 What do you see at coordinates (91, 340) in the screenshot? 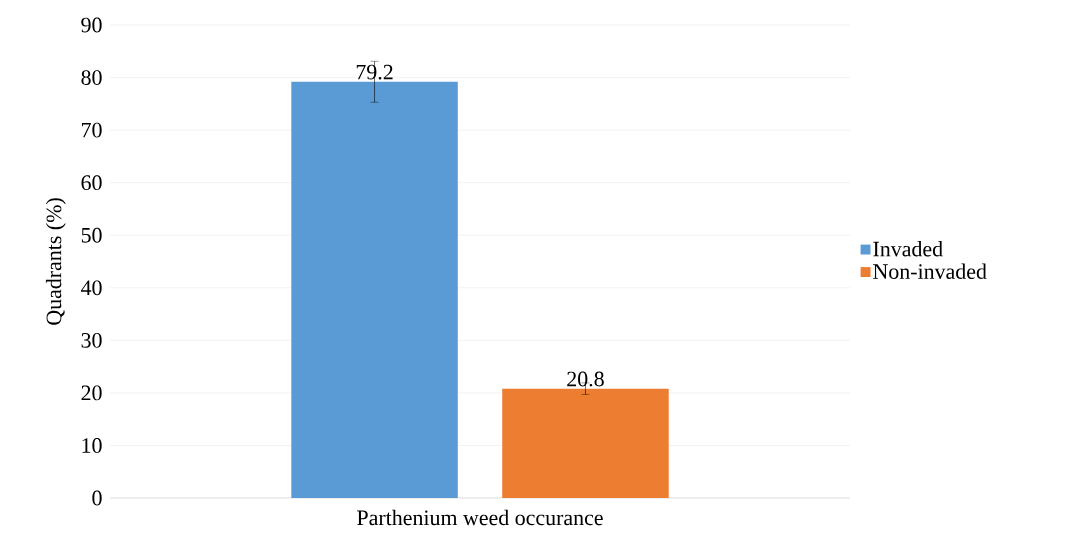
I see `y-tick-label: 30` at bounding box center [91, 340].